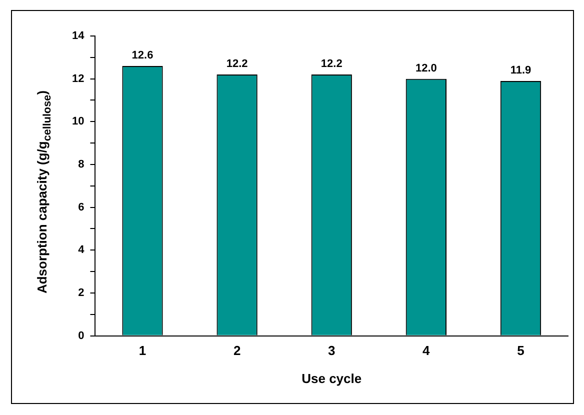 This screenshot has width=584, height=415. Describe the element at coordinates (81, 336) in the screenshot. I see `y-tick-label: 0` at that location.